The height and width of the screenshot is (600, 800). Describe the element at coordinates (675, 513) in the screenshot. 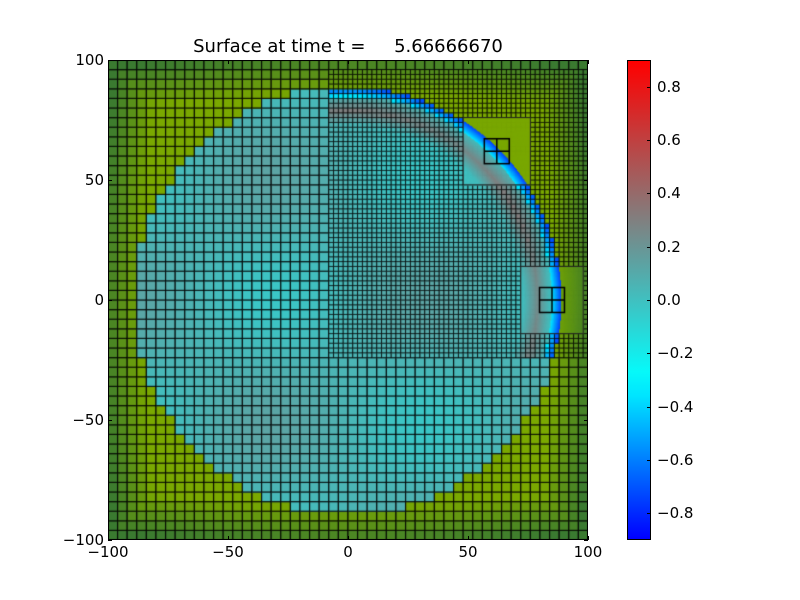

I see `colorbar-tick-label: −0.8` at that location.